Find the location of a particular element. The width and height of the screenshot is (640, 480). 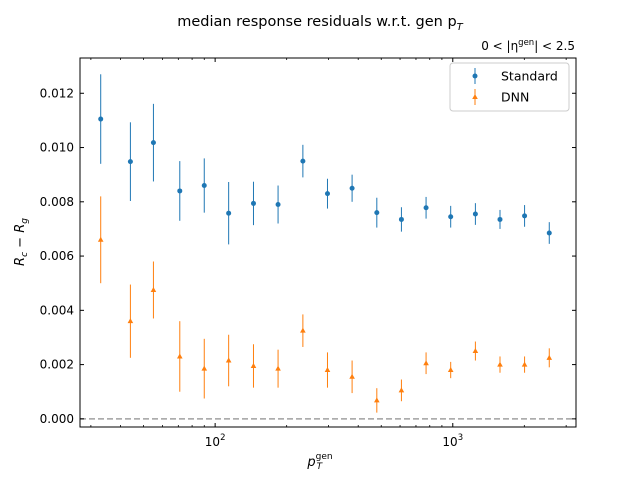

y-tick-label: 0.010 is located at coordinates (57, 148).